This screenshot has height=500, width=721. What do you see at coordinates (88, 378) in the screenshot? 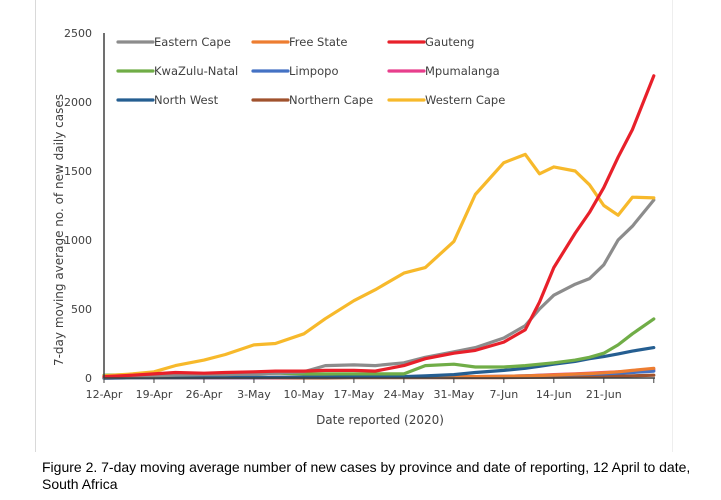
I see `y-tick-label: 0` at bounding box center [88, 378].